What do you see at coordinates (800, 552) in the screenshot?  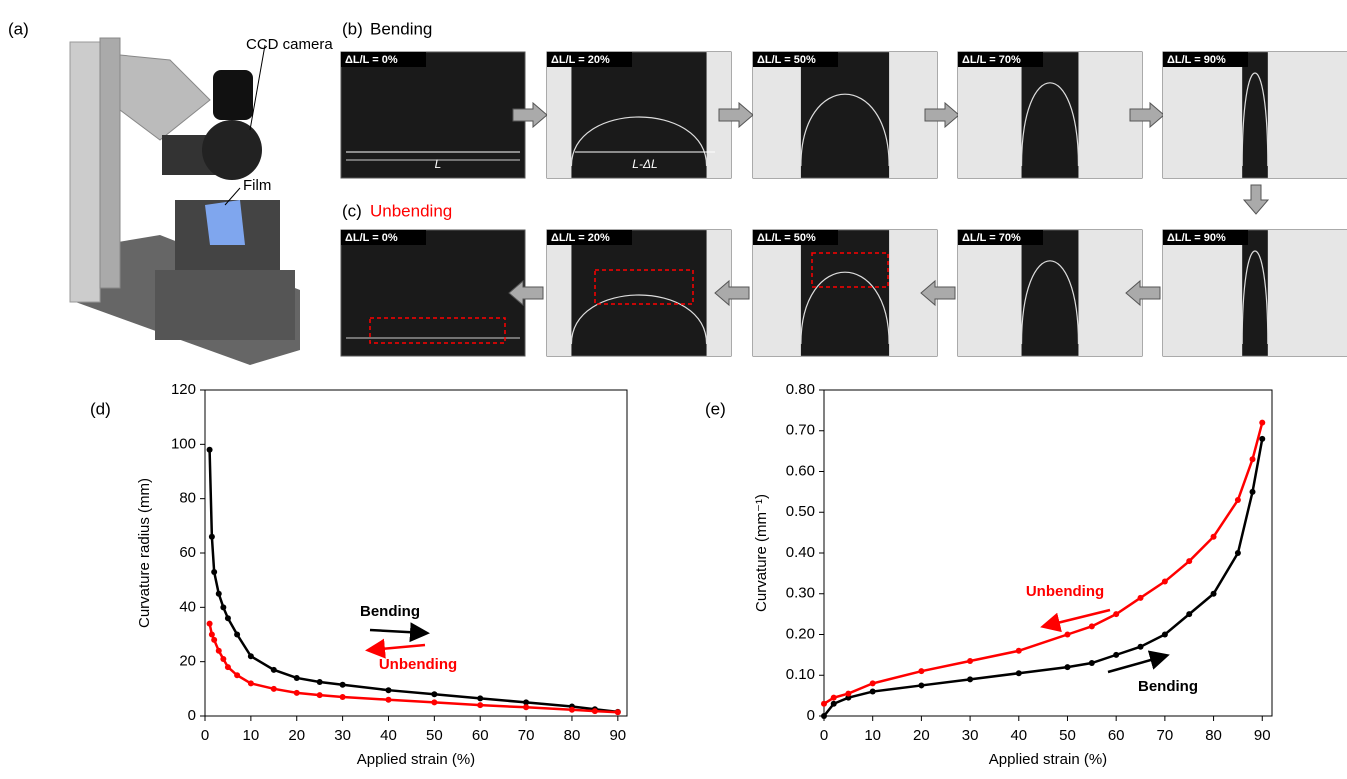 I see `y-tick-label: 0.40` at bounding box center [800, 552].